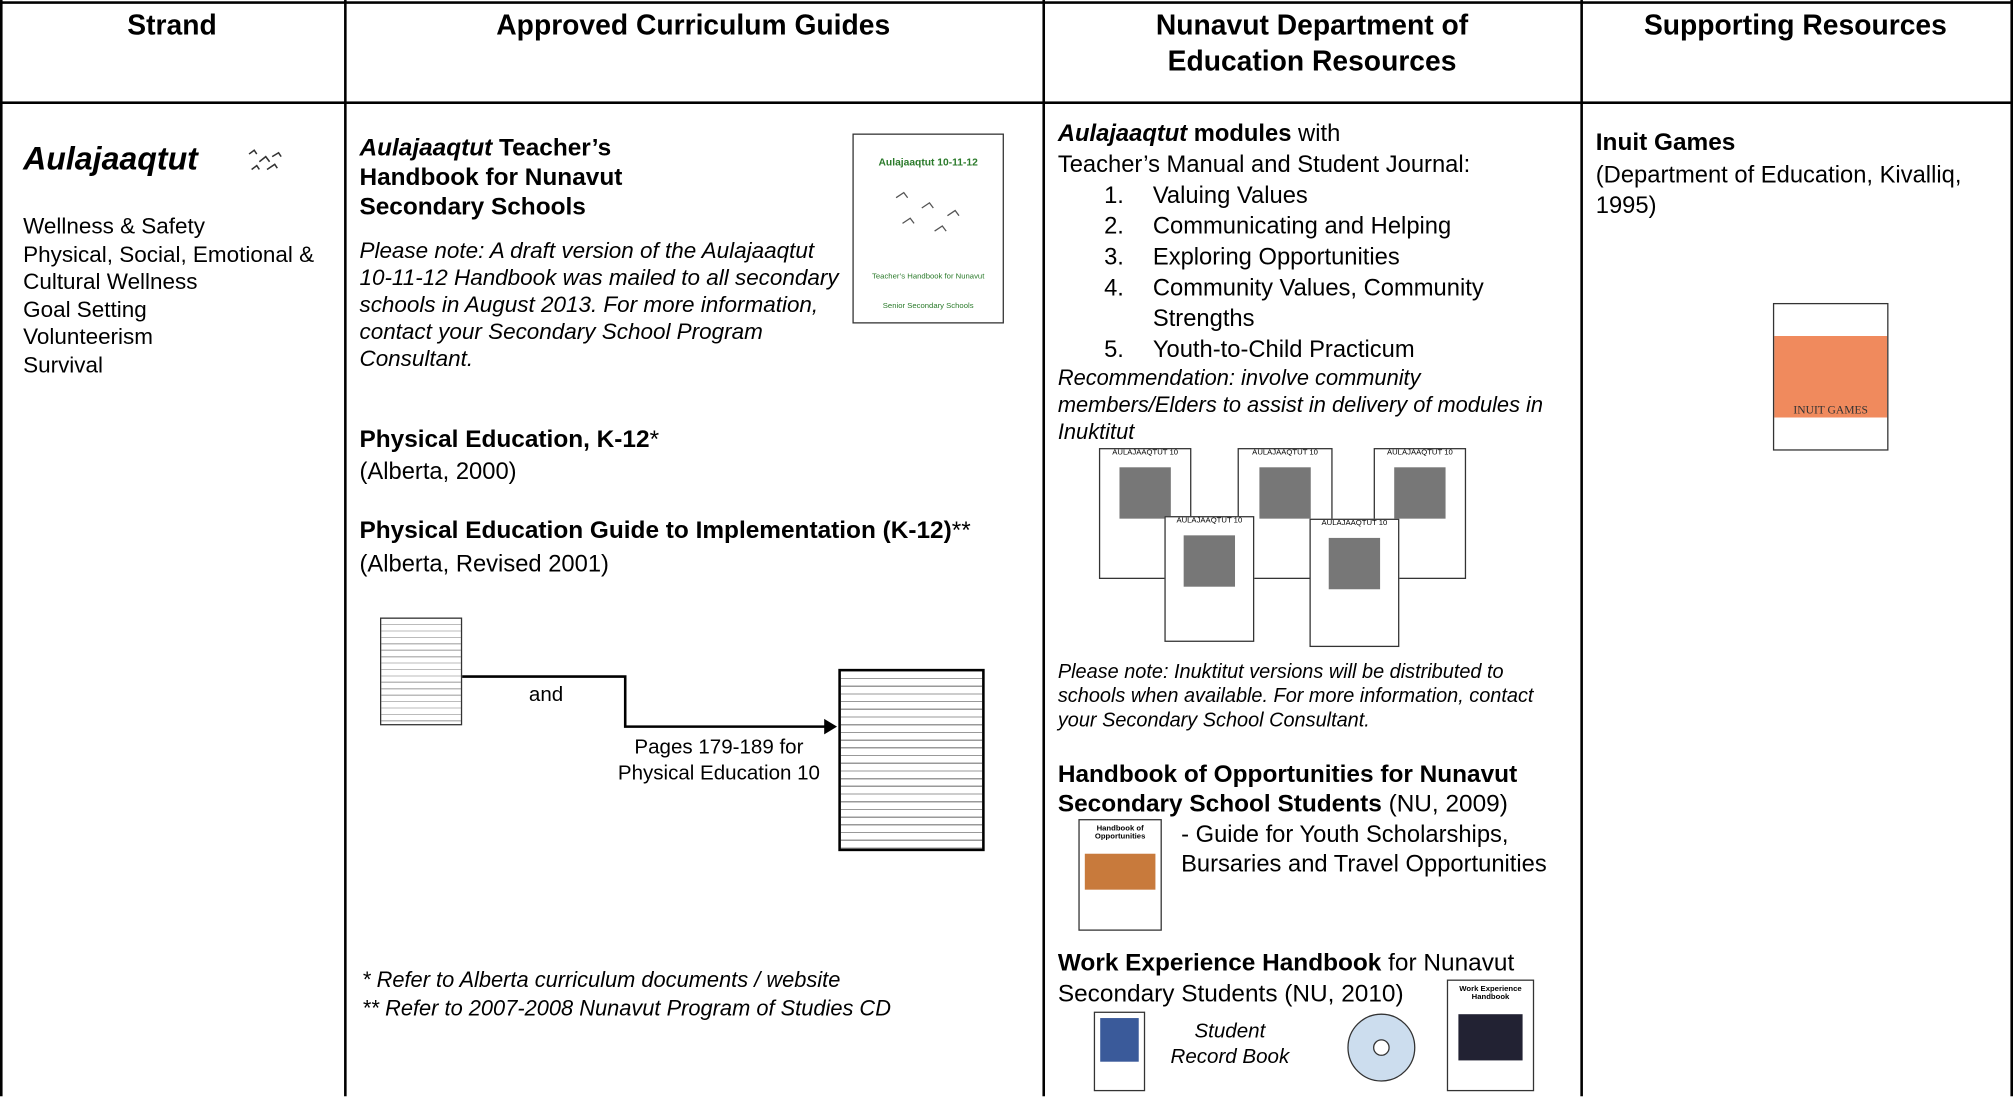 Image resolution: width=2013 pixels, height=1097 pixels. Describe the element at coordinates (1114, 256) in the screenshot. I see `list-number: 3.` at that location.